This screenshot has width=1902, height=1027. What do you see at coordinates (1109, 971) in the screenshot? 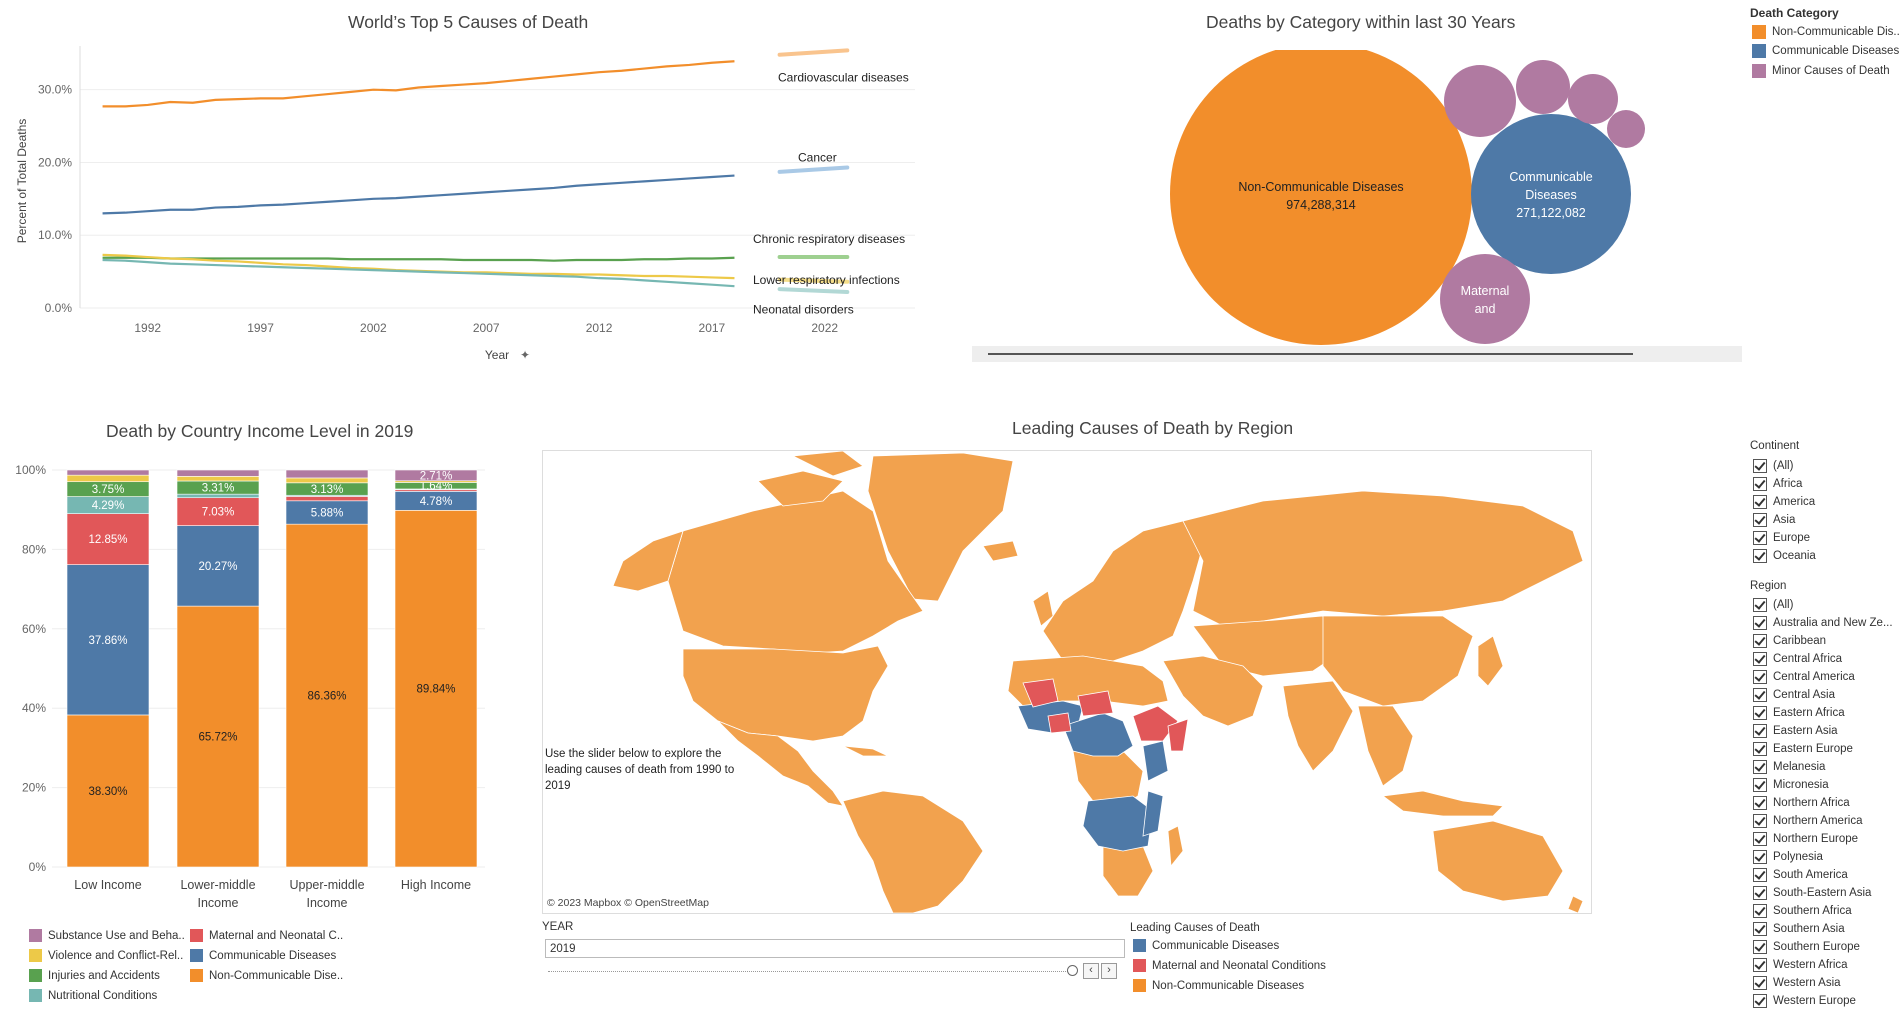
I see `next-year-button: ›` at bounding box center [1109, 971].